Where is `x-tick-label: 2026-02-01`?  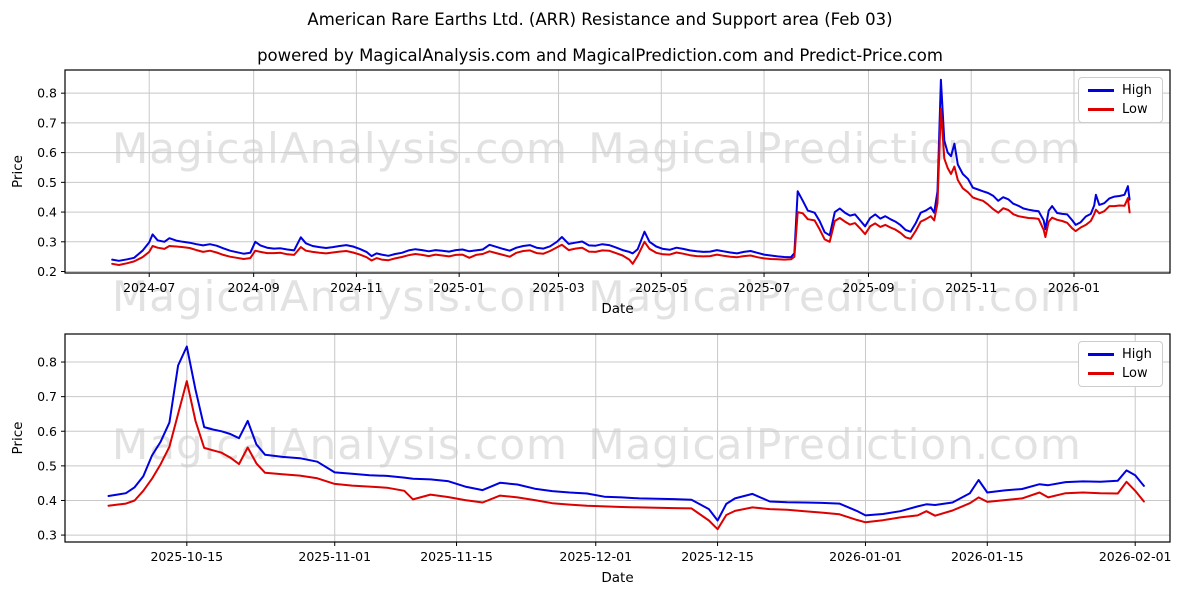
x-tick-label: 2026-02-01 is located at coordinates (1135, 556).